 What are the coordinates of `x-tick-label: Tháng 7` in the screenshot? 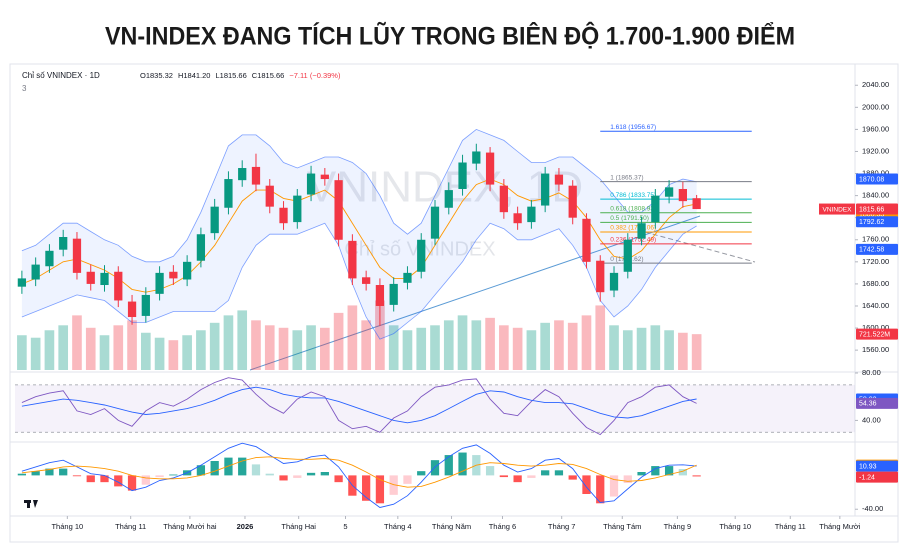 It's located at (562, 526).